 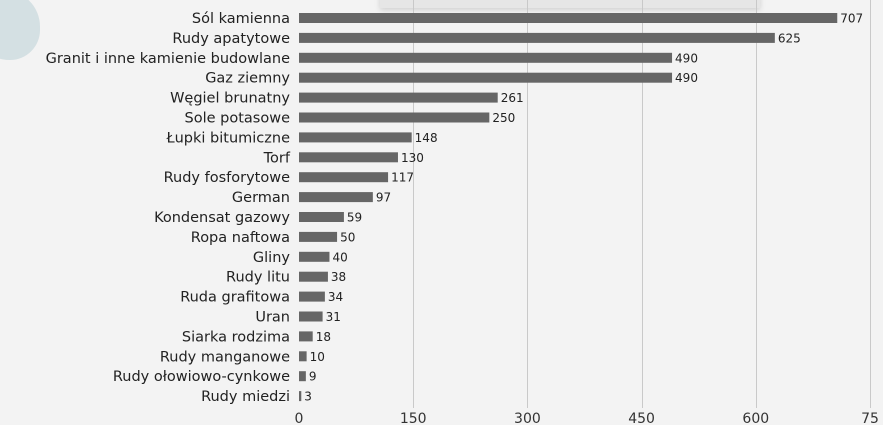 I want to click on value-label: 9, so click(x=313, y=377).